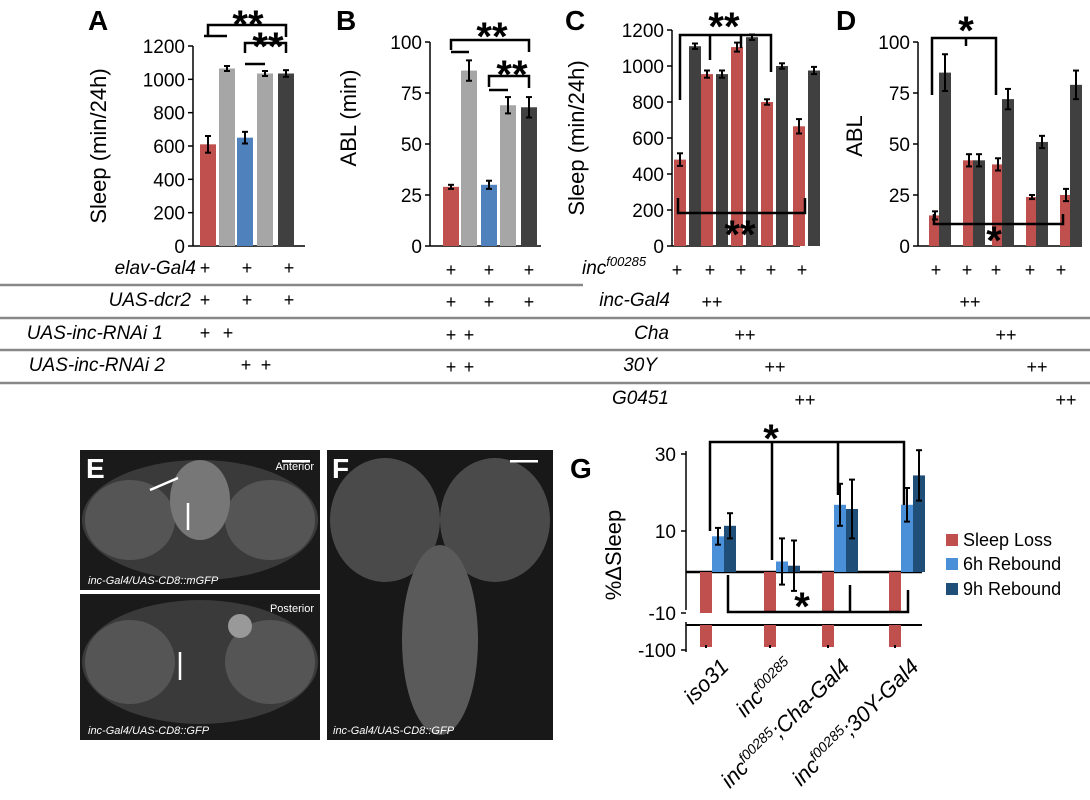 Image resolution: width=1090 pixels, height=800 pixels. Describe the element at coordinates (648, 103) in the screenshot. I see `panel-c-y-tick-label: 800` at that location.